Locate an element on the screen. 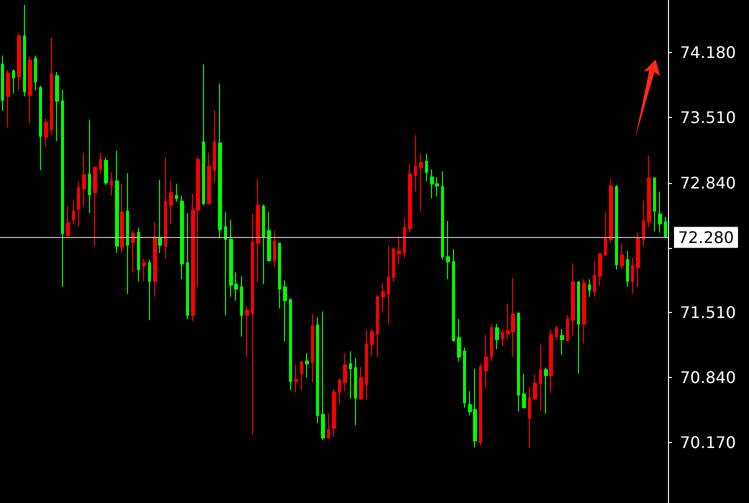  y-tick-label: 71.510 is located at coordinates (708, 312).